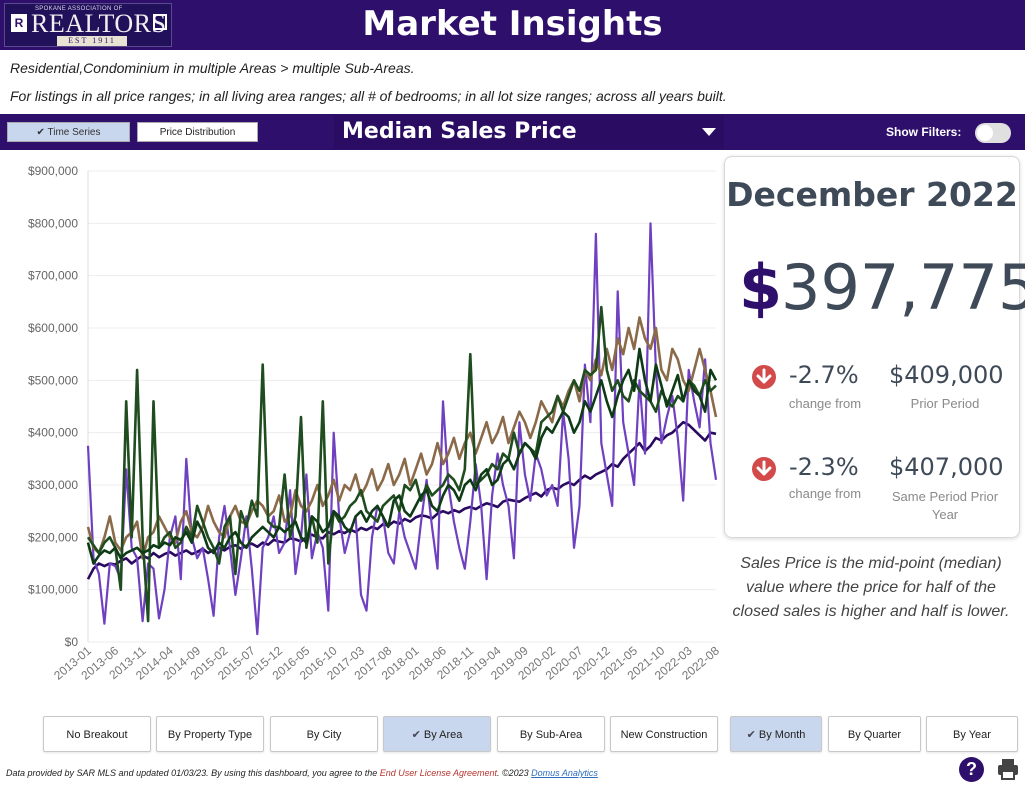 This screenshot has width=1025, height=787. I want to click on y-tick-label: $400,000, so click(53, 433).